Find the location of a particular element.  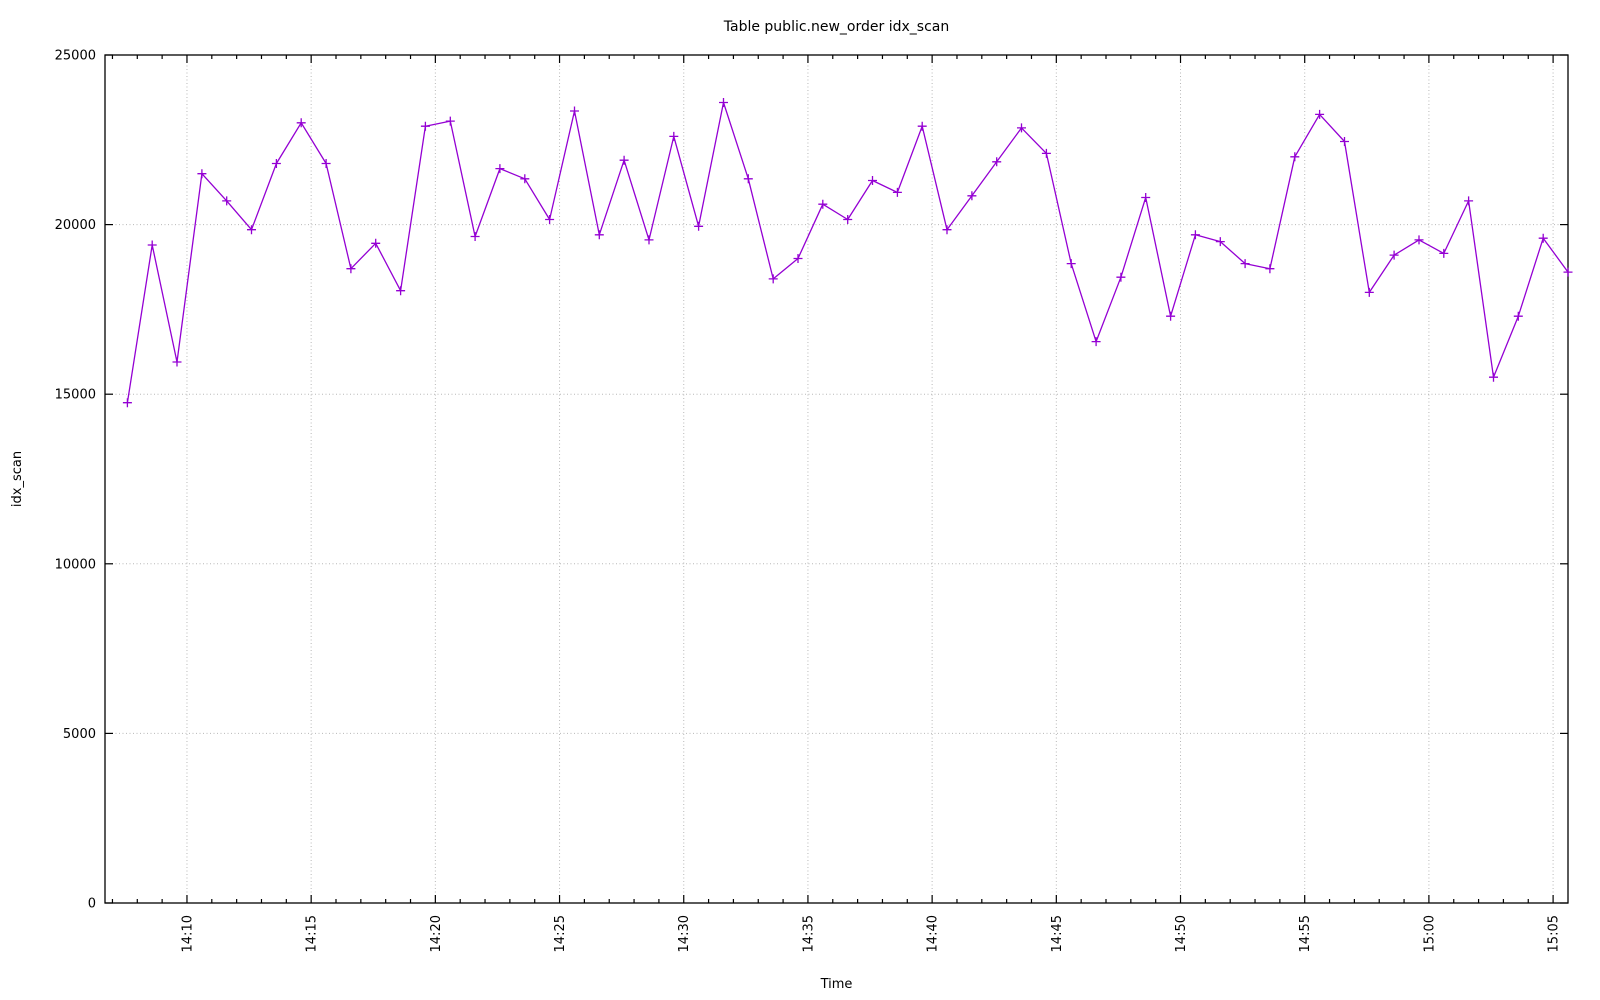

x-tick-label: 15:00 is located at coordinates (1429, 933).